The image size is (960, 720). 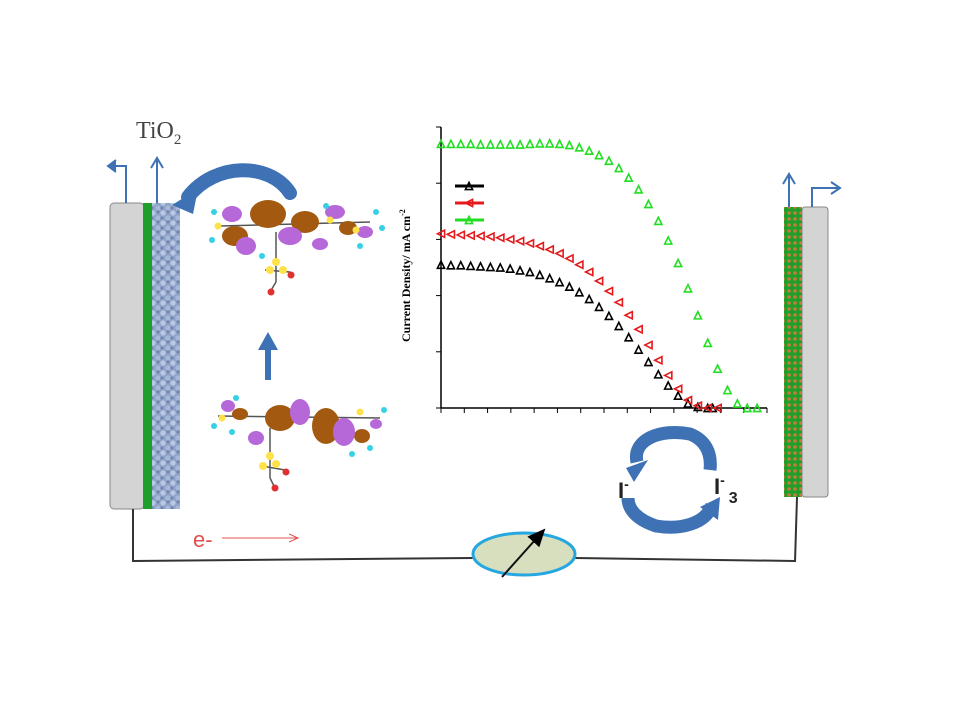 I want to click on legend, so click(x=469, y=202).